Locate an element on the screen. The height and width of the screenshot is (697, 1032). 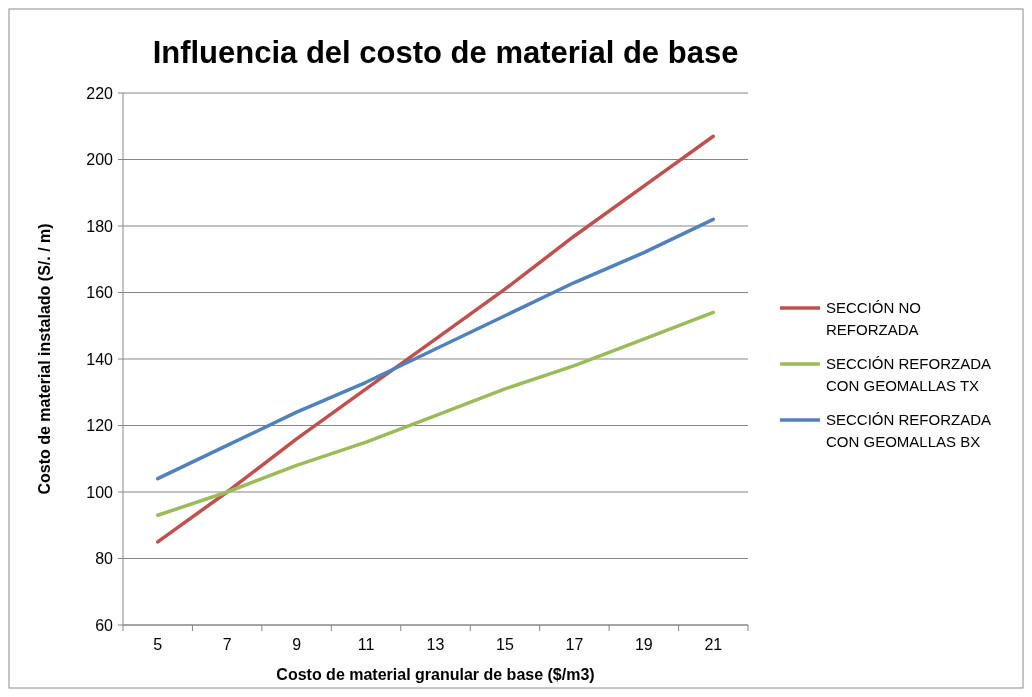
x-axis-title: Costo de material granular de base ($/m3) is located at coordinates (435, 674).